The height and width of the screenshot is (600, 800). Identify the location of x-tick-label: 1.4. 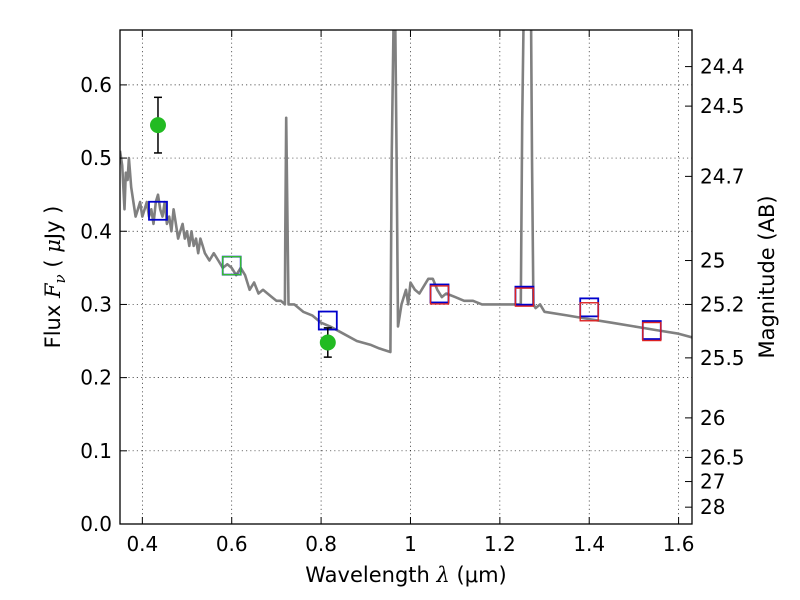
(589, 544).